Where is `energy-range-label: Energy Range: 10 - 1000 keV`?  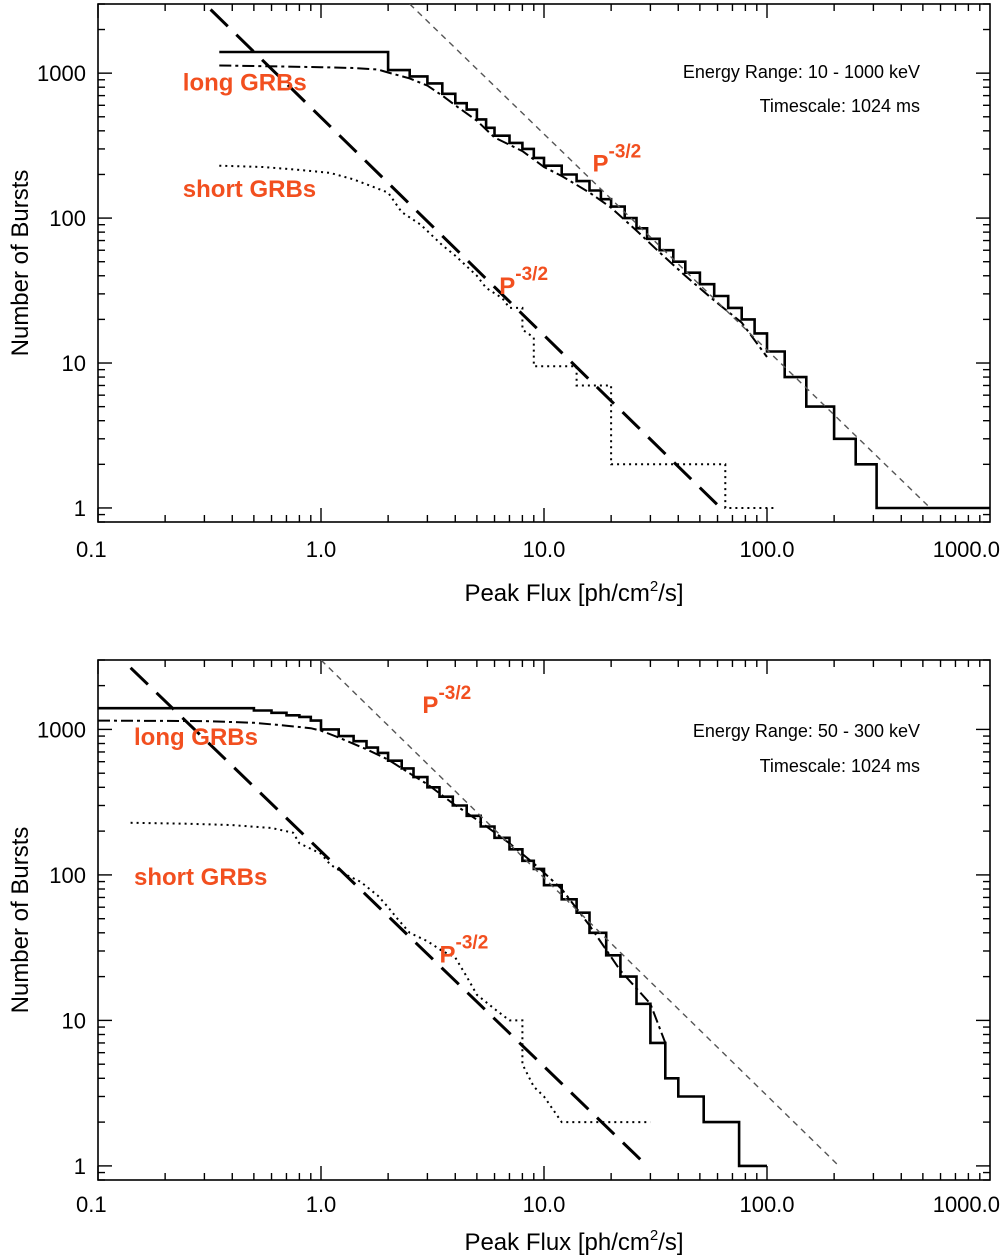 energy-range-label: Energy Range: 10 - 1000 keV is located at coordinates (801, 72).